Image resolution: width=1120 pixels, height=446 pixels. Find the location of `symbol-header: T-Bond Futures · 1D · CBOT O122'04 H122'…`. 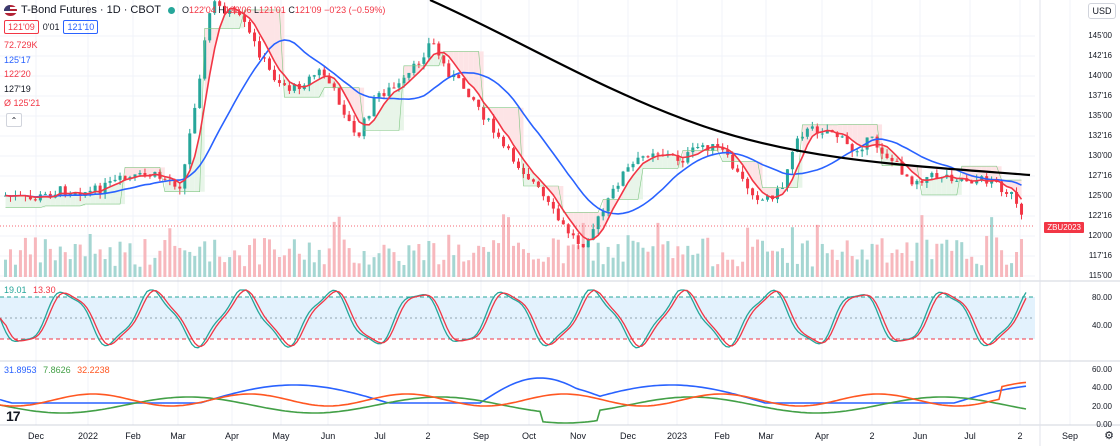

symbol-header: T-Bond Futures · 1D · CBOT O122'04 H122'… is located at coordinates (194, 10).